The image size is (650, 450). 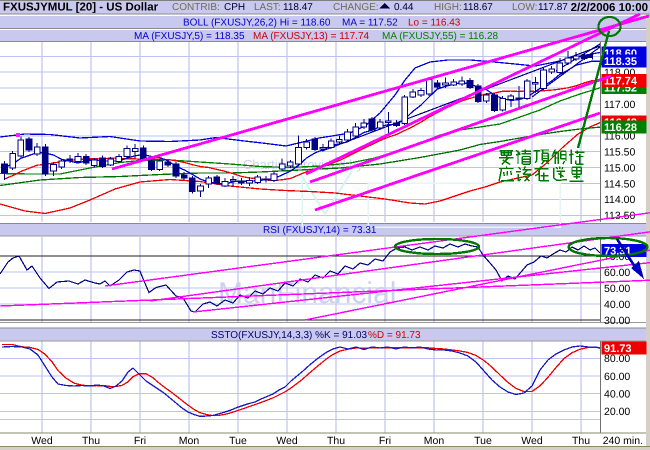 I want to click on svg-text: 50.00, so click(x=617, y=289).